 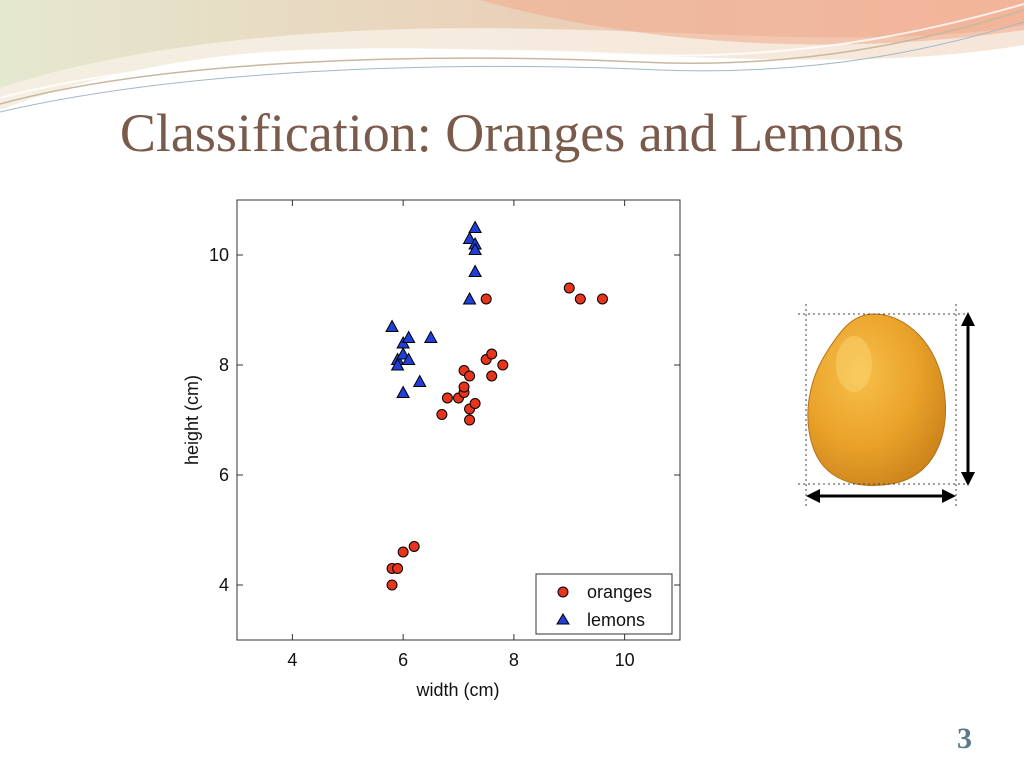 I want to click on x-axis-label: width (cm), so click(x=457, y=690).